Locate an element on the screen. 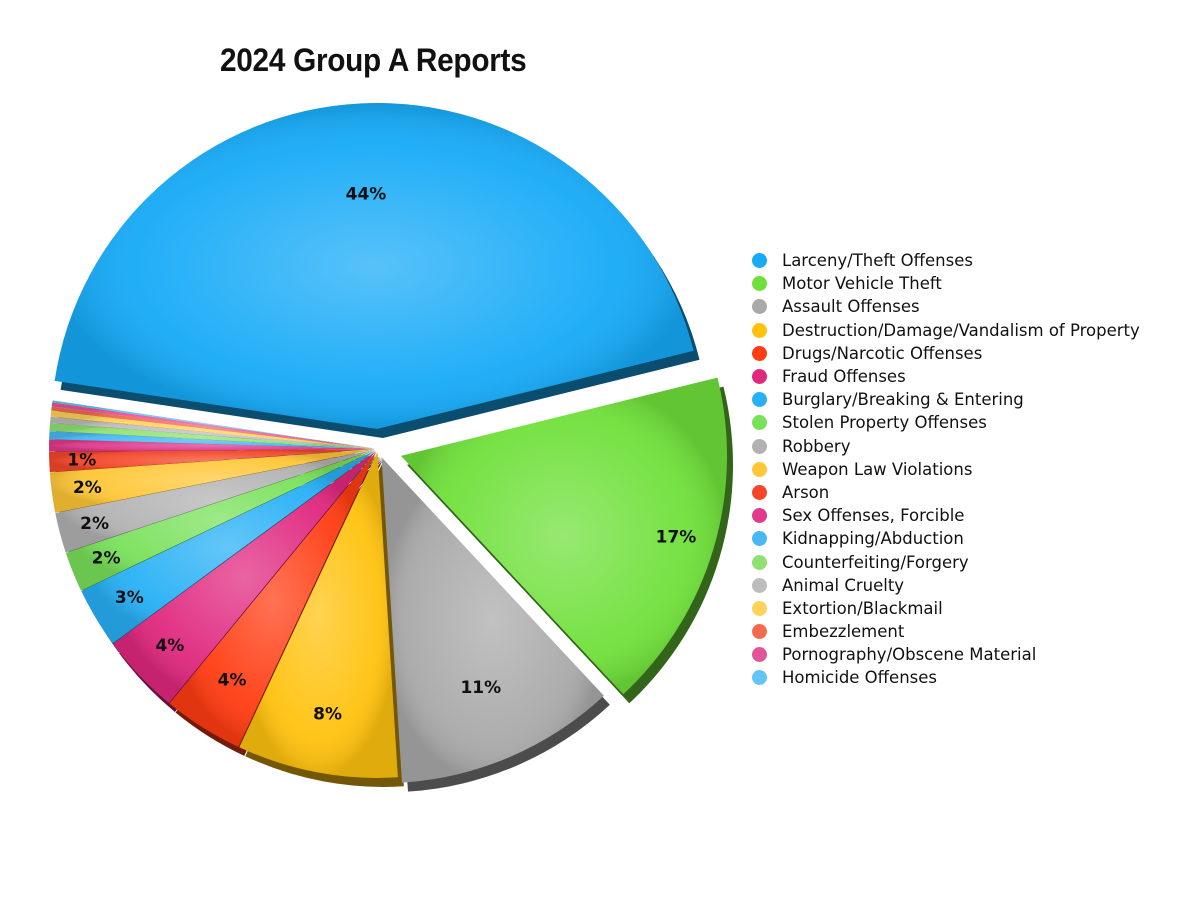 The width and height of the screenshot is (1200, 900). legend-label: Sex Offenses, Forcible is located at coordinates (873, 516).